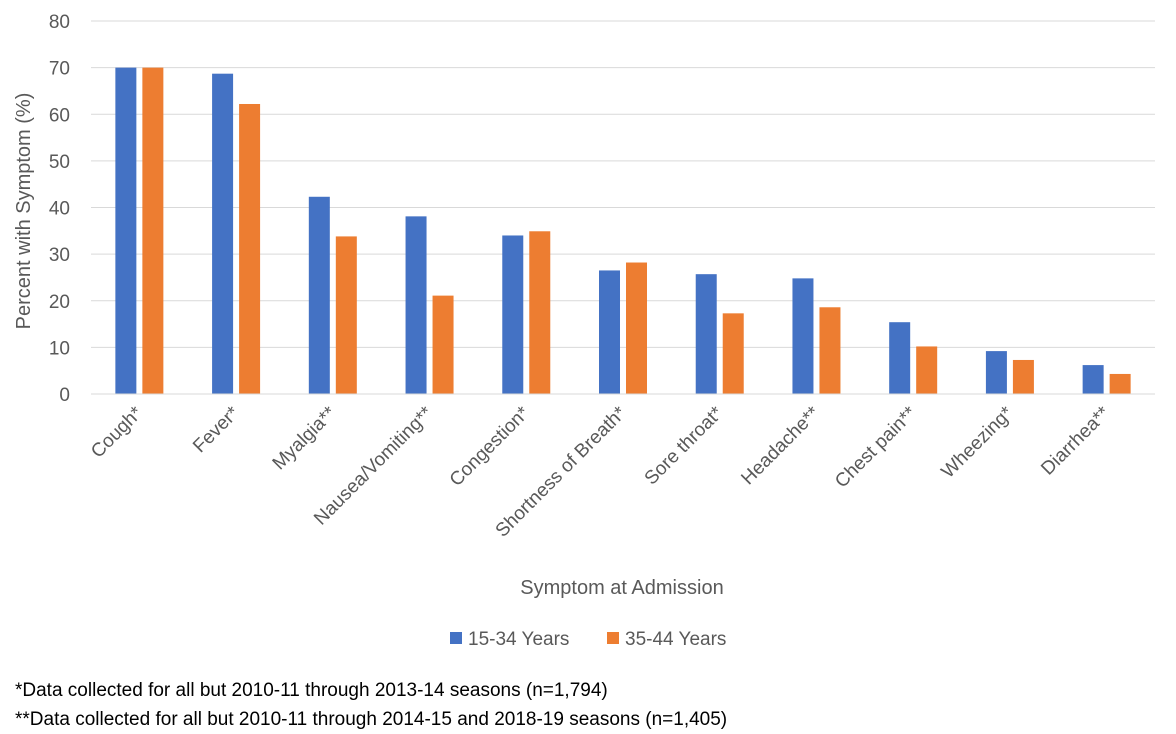 The height and width of the screenshot is (734, 1176). What do you see at coordinates (588, 639) in the screenshot?
I see `legend: 15-34 Years 35-44 Years` at bounding box center [588, 639].